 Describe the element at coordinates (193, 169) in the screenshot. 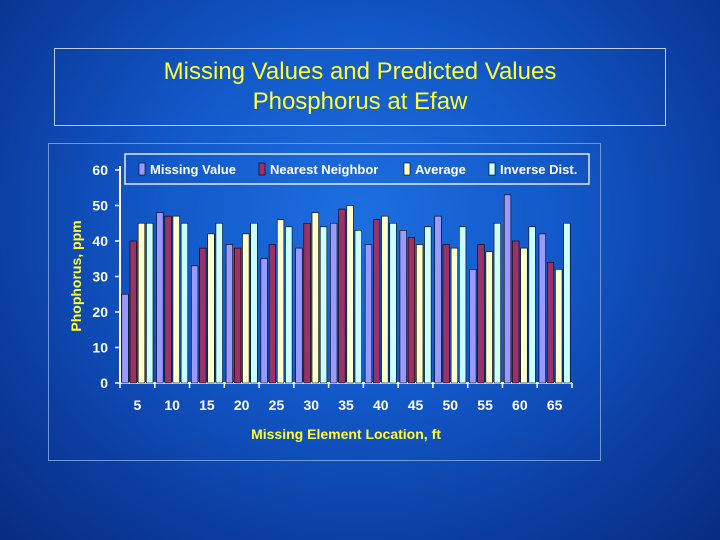

I see `legend-label-0: Missing Value` at that location.